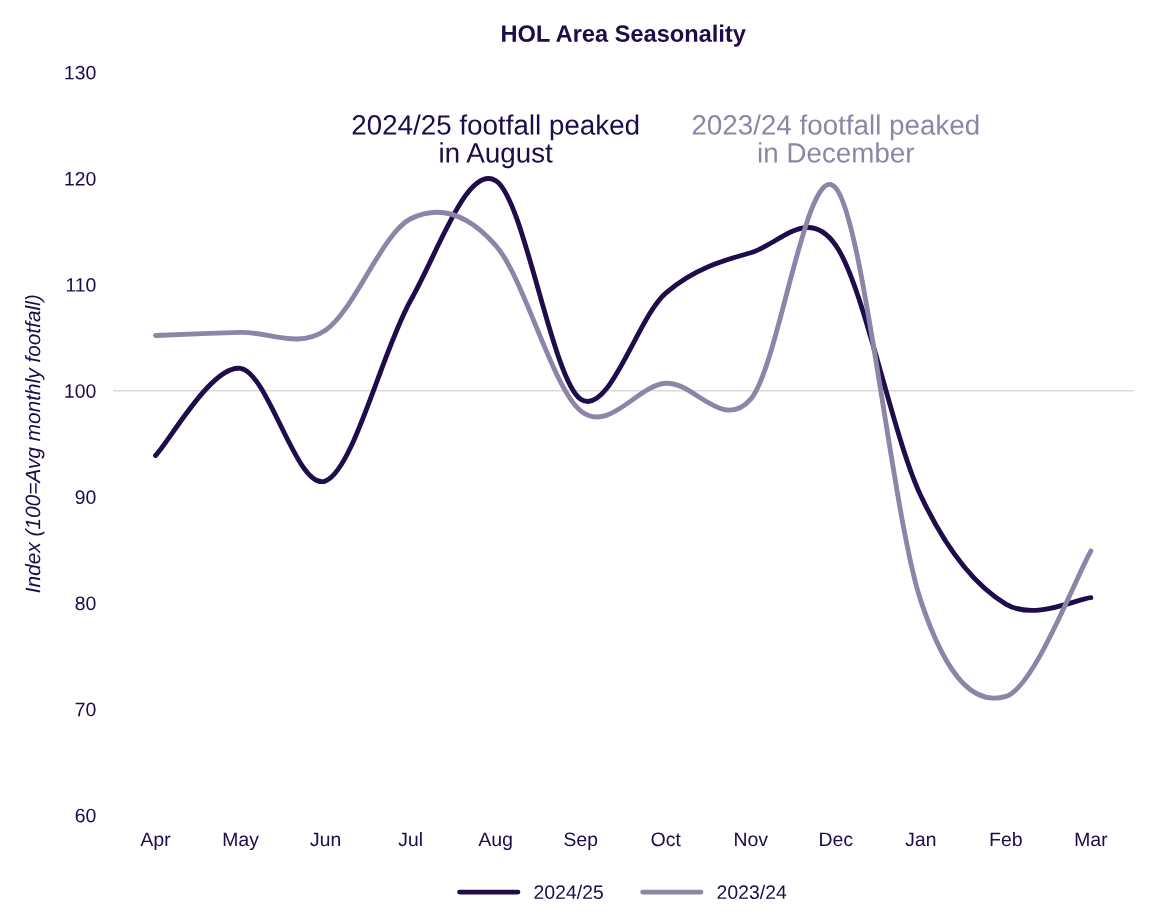  Describe the element at coordinates (35, 444) in the screenshot. I see `y-axis-title: Index (100=Avg monthly footfall)` at that location.